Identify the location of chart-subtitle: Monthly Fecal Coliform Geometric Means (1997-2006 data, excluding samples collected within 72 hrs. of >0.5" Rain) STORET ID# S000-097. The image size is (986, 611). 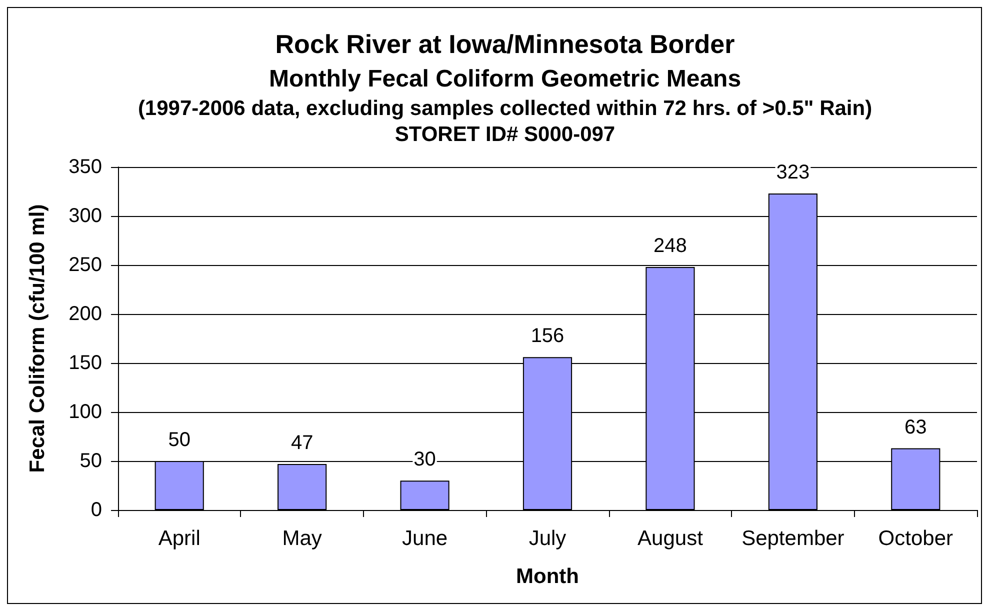
(505, 106).